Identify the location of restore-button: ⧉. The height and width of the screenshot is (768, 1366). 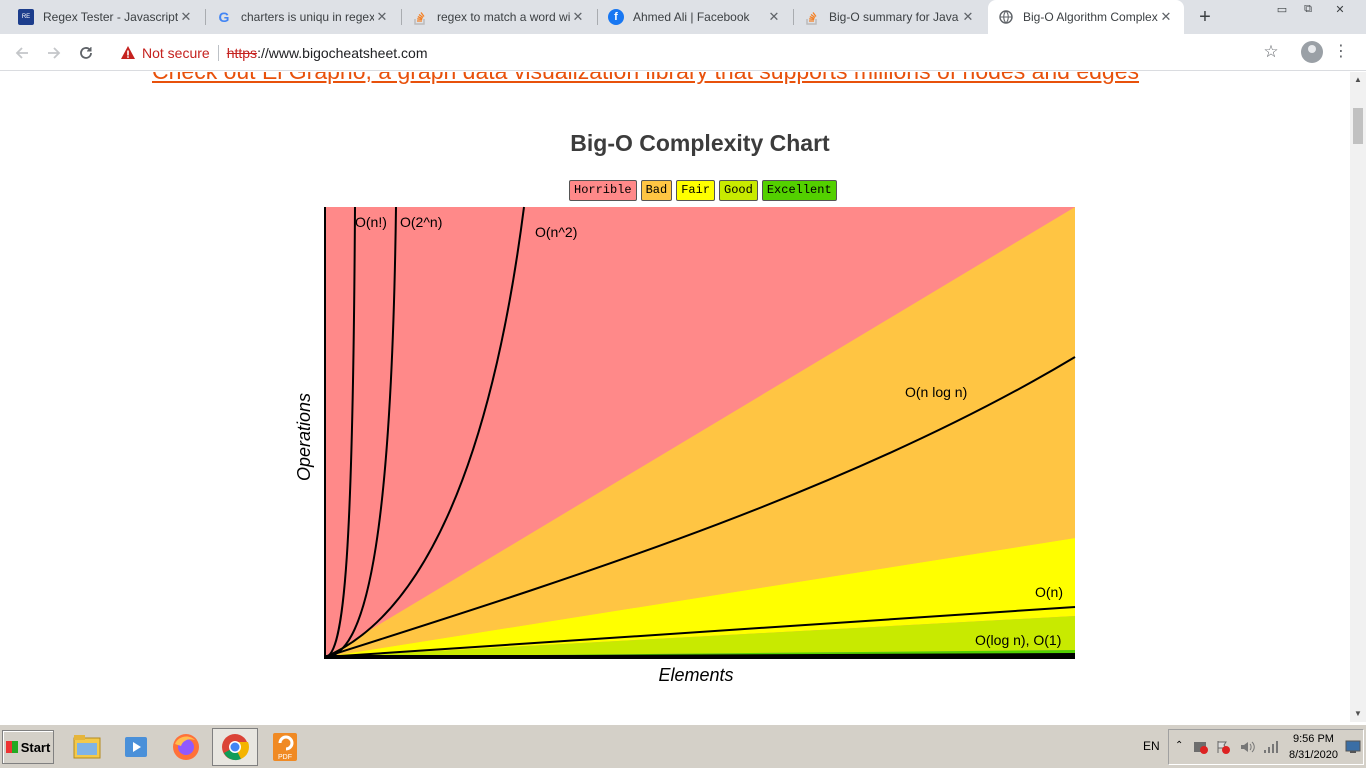
(1308, 8).